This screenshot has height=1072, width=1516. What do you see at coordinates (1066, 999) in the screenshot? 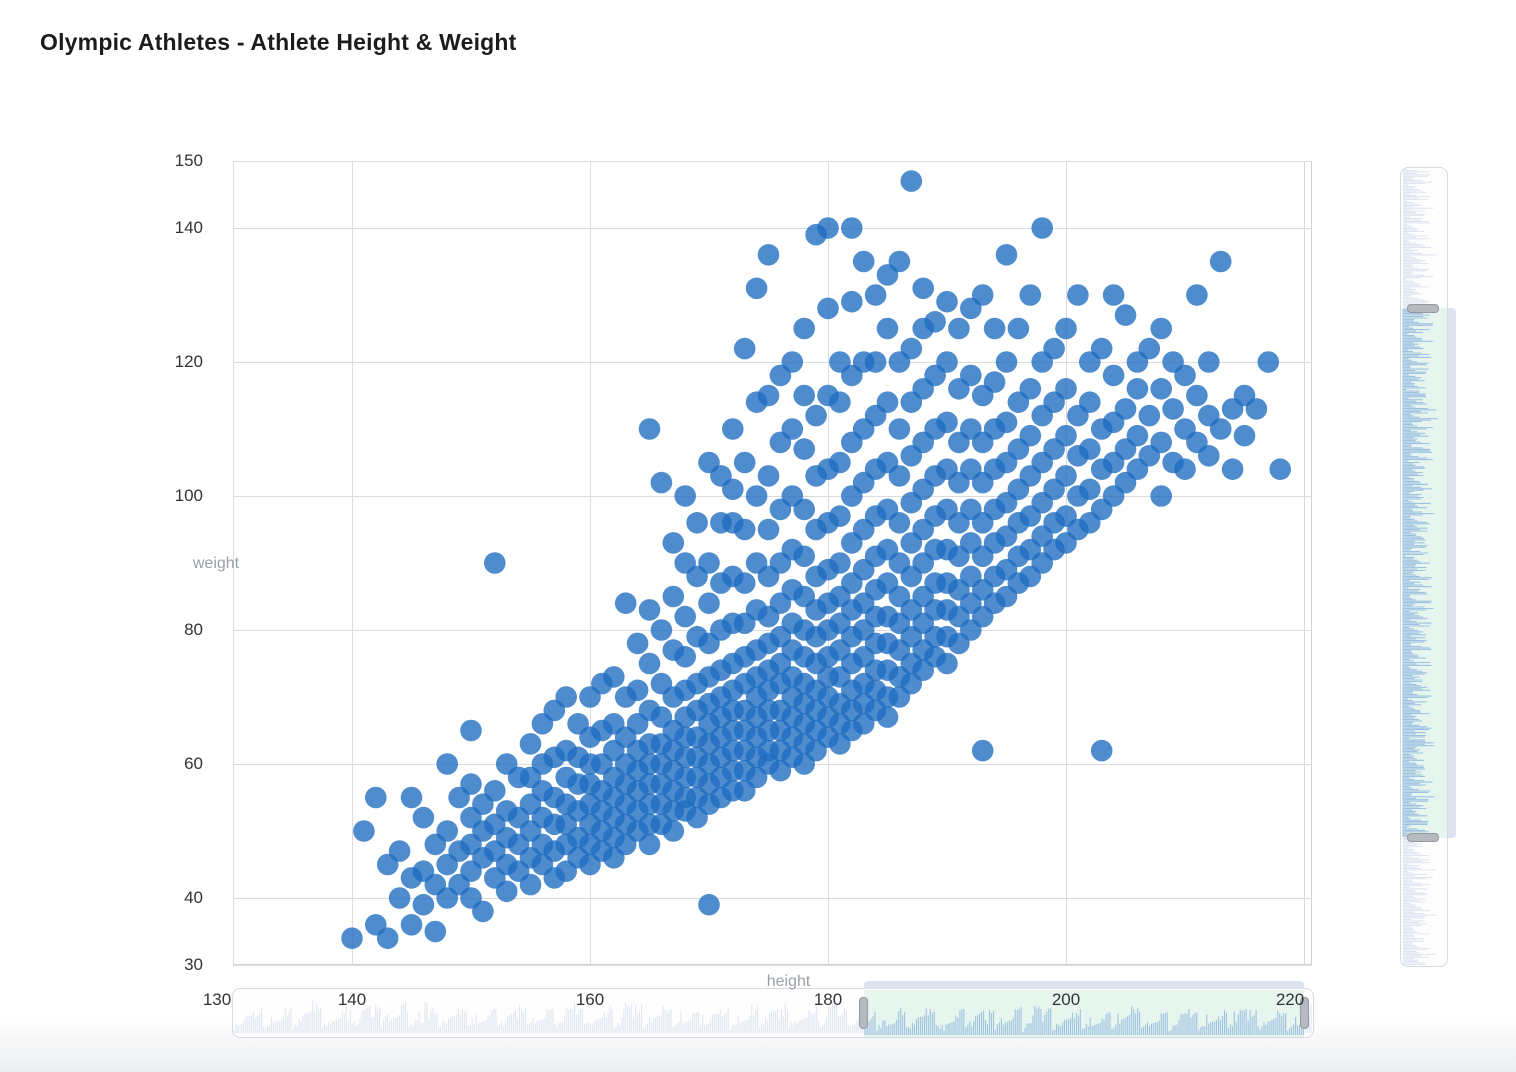
I see `x-tick-label: 200` at bounding box center [1066, 999].